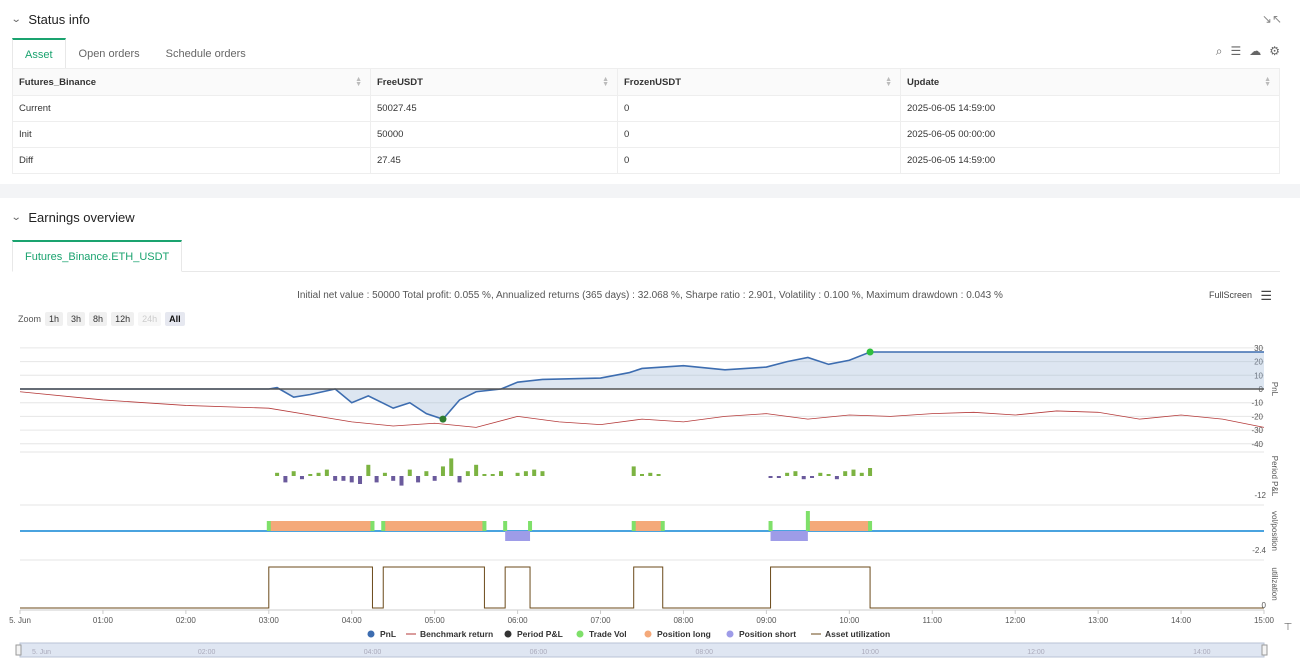 This screenshot has width=1300, height=671. Describe the element at coordinates (1271, 19) in the screenshot. I see `collapse-icon: ↘↖` at that location.